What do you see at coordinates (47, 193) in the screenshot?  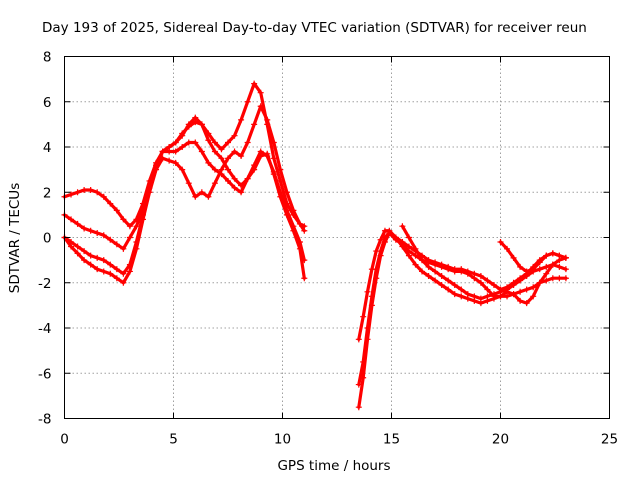 I see `y-tick-label: 2` at bounding box center [47, 193].